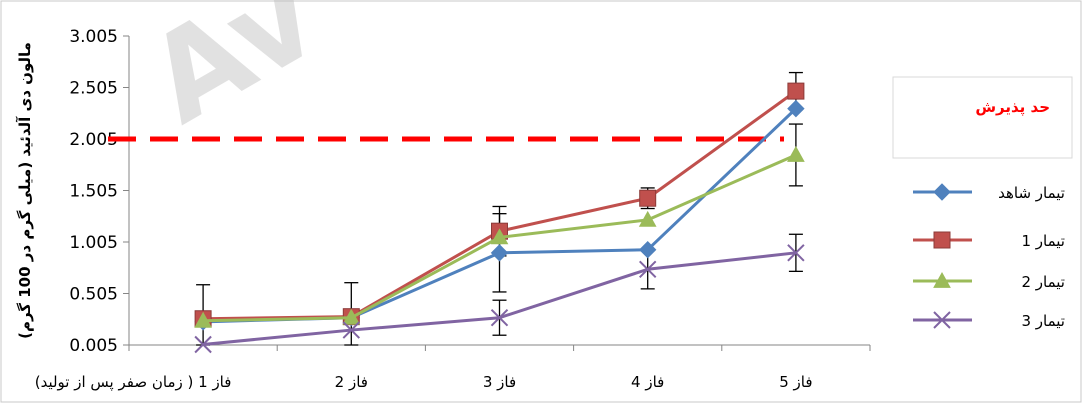  I want to click on y-tick-label: 2.005, so click(93, 140).